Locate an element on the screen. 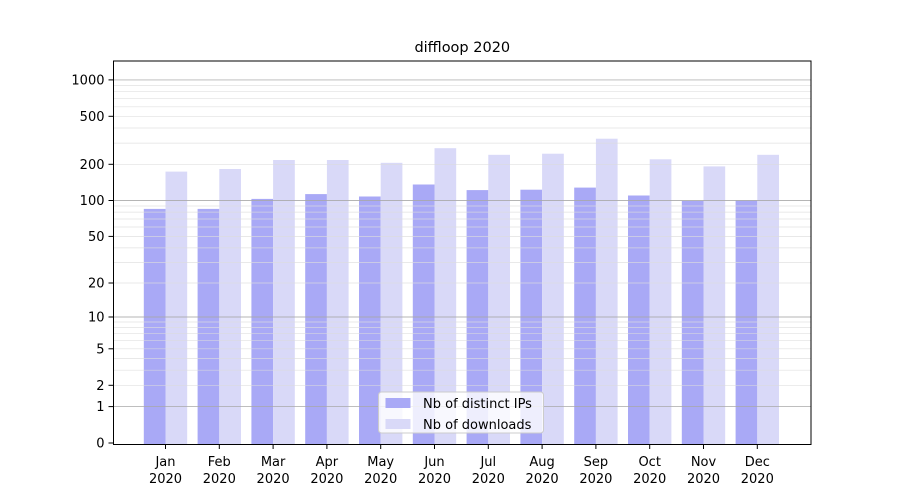 The height and width of the screenshot is (500, 900). bar-downloads-sep is located at coordinates (606, 291).